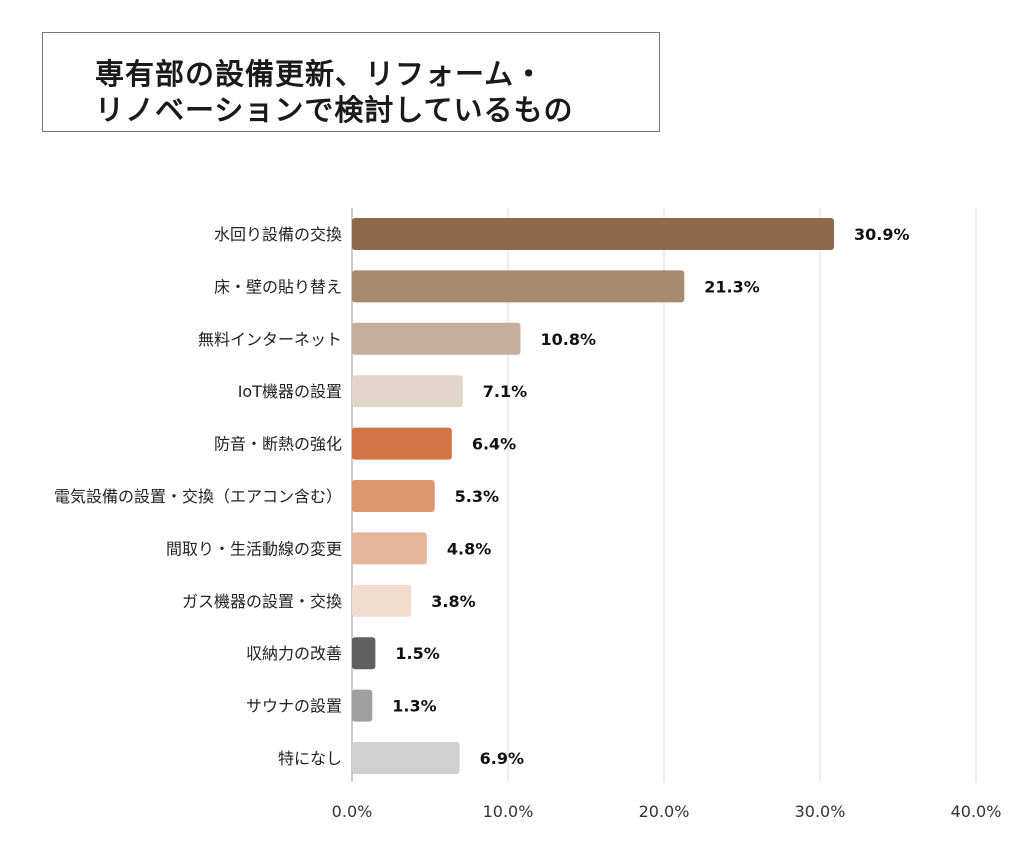  I want to click on category-label: 床・壁の貼り替え, so click(278, 286).